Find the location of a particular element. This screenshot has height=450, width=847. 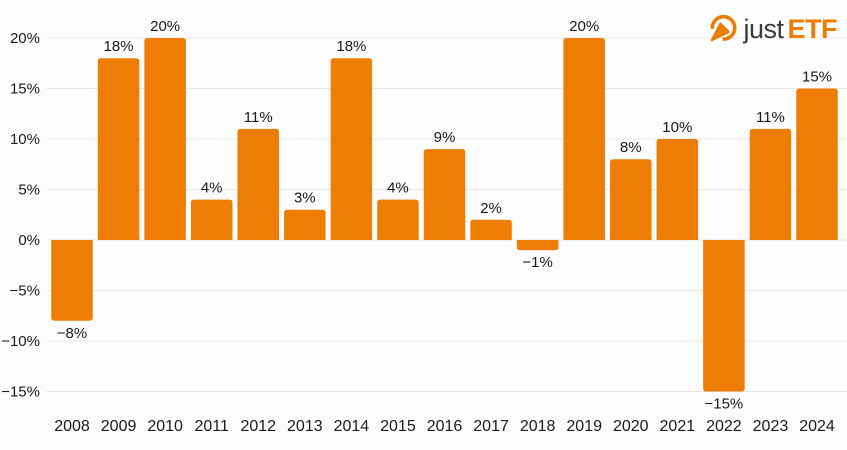

x-axis-label: 2015 is located at coordinates (398, 426).